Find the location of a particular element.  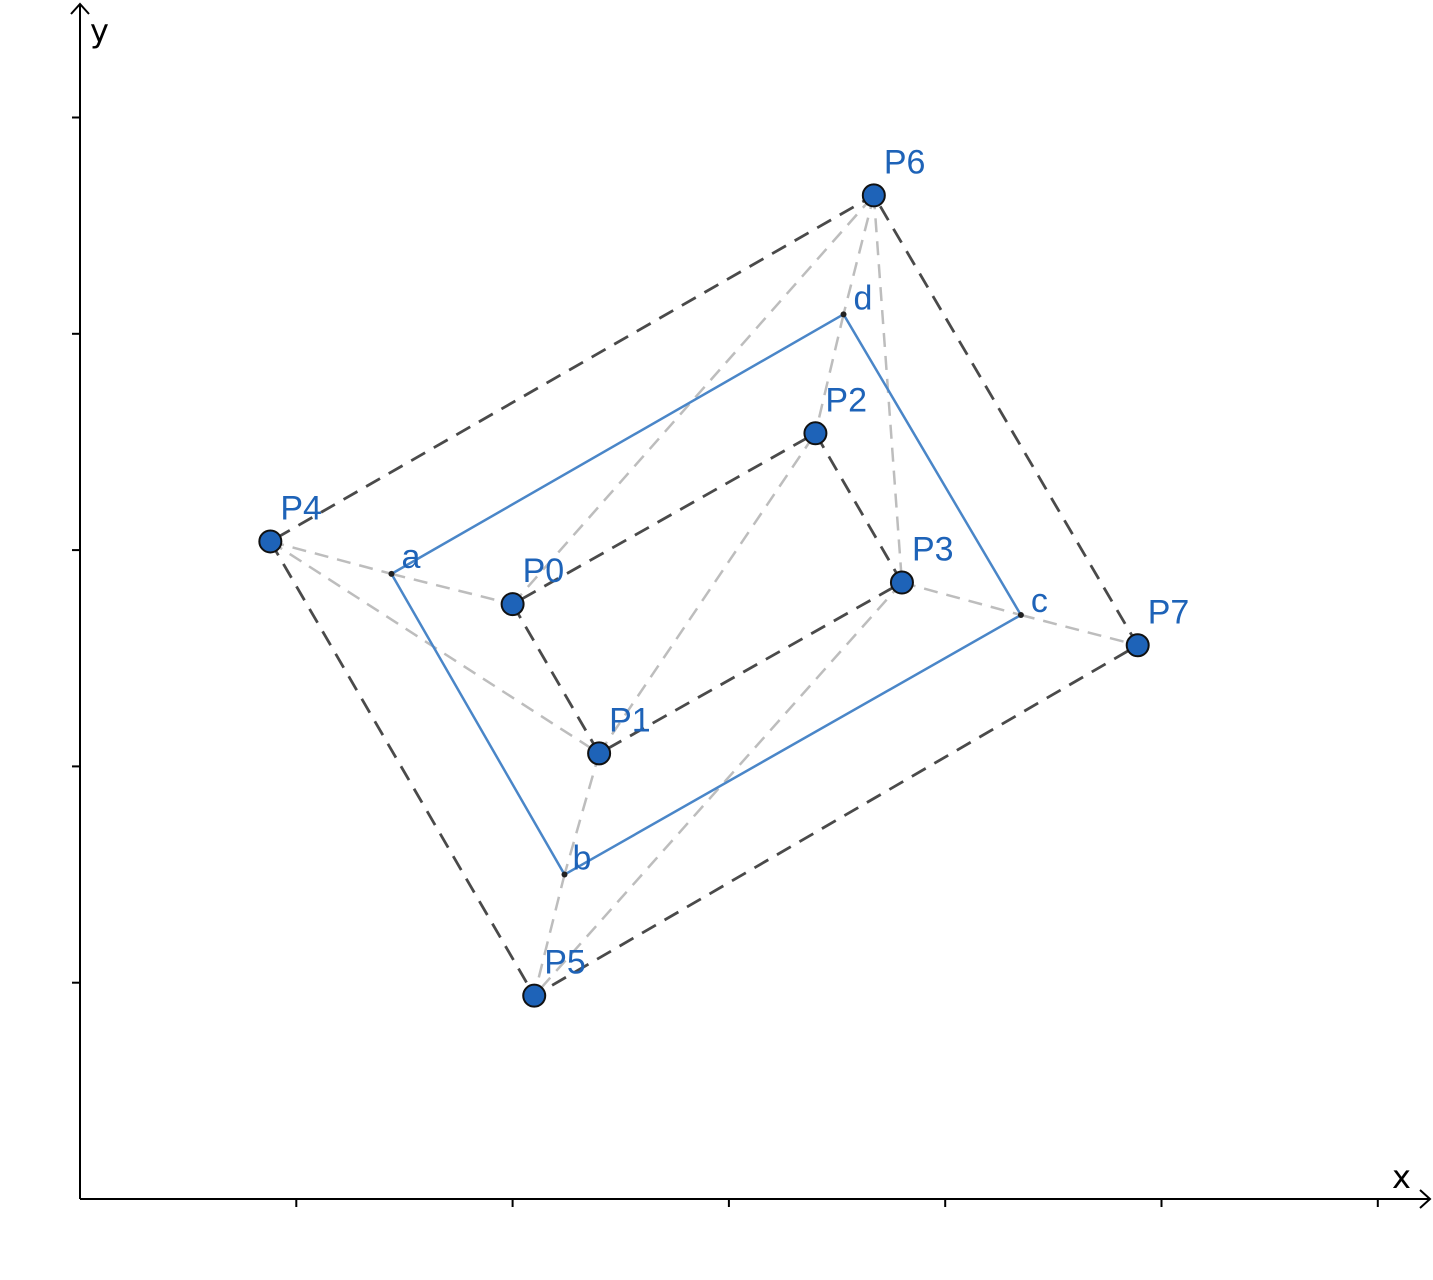

segment-p3-p5 is located at coordinates (718, 789).